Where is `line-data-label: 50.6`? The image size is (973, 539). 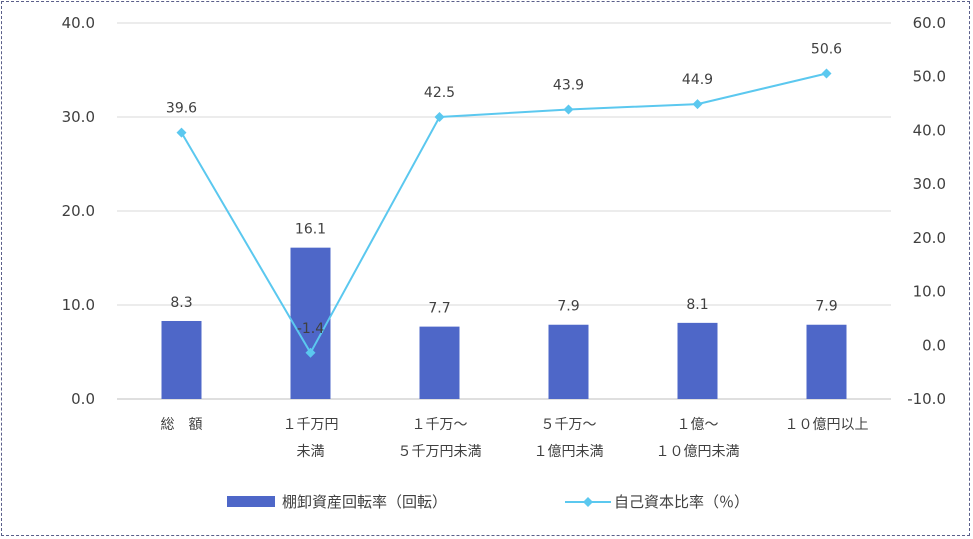 line-data-label: 50.6 is located at coordinates (826, 49).